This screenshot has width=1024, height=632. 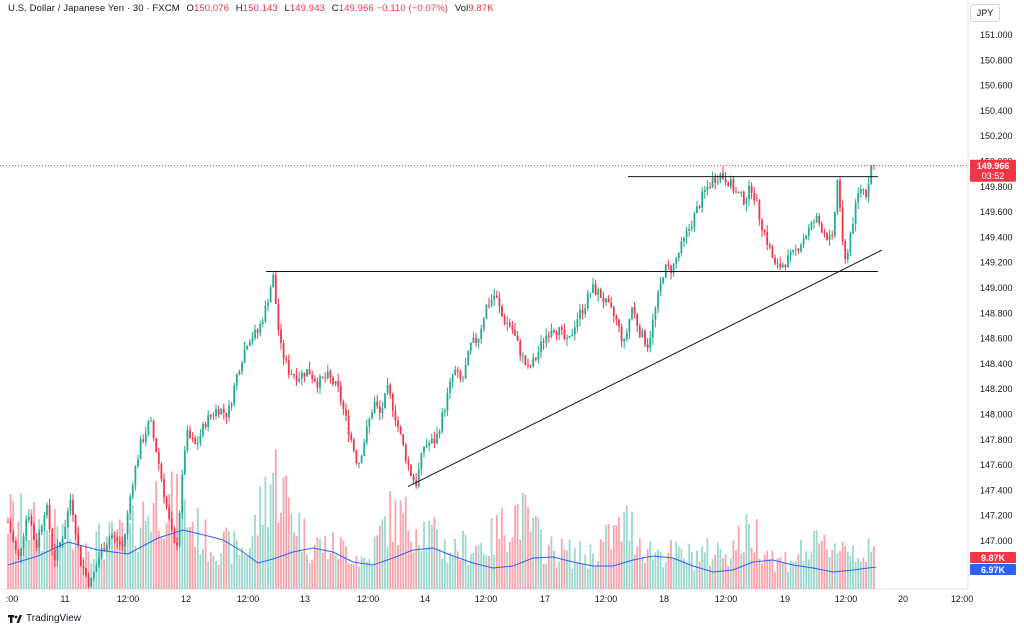 I want to click on y-tick-label: 147.000, so click(x=996, y=541).